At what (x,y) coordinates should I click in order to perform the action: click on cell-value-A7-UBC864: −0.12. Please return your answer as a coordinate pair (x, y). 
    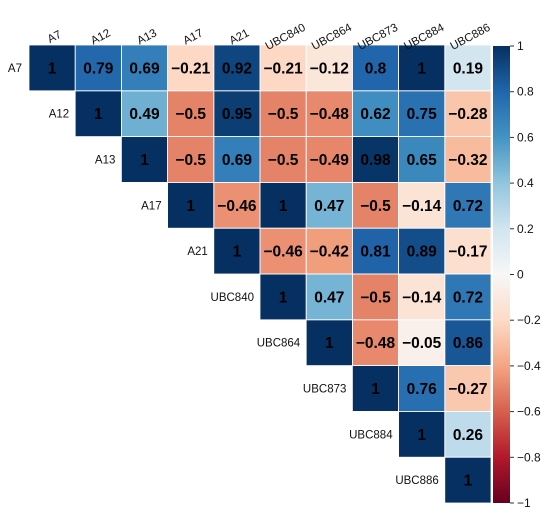
    Looking at the image, I should click on (329, 68).